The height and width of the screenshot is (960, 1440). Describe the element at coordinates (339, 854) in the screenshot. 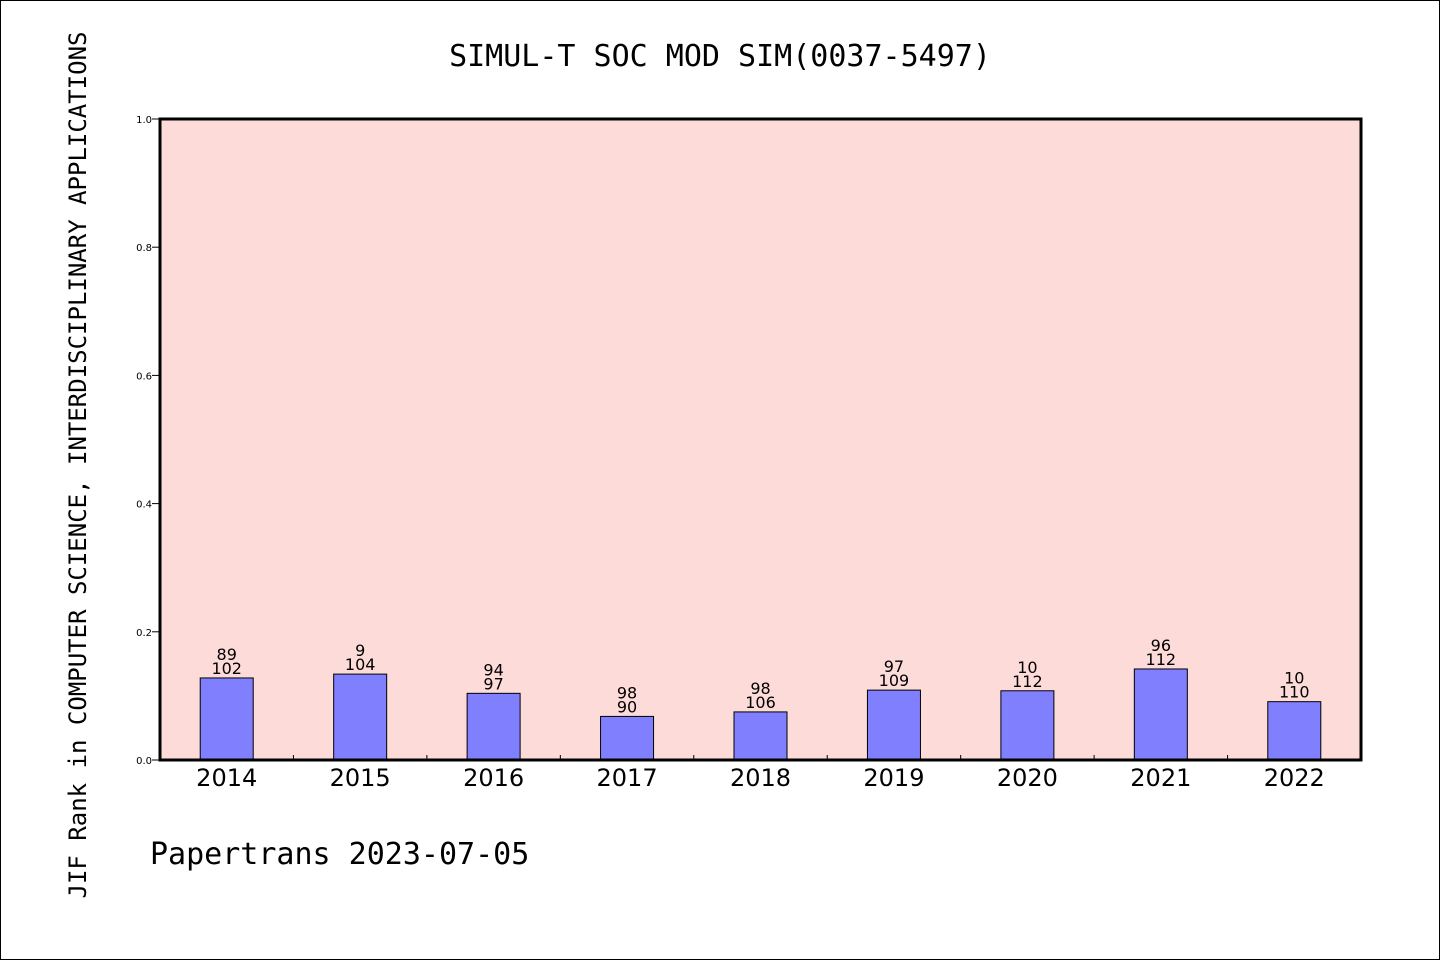

I see `footer-text: Papertrans 2023-07-05` at that location.